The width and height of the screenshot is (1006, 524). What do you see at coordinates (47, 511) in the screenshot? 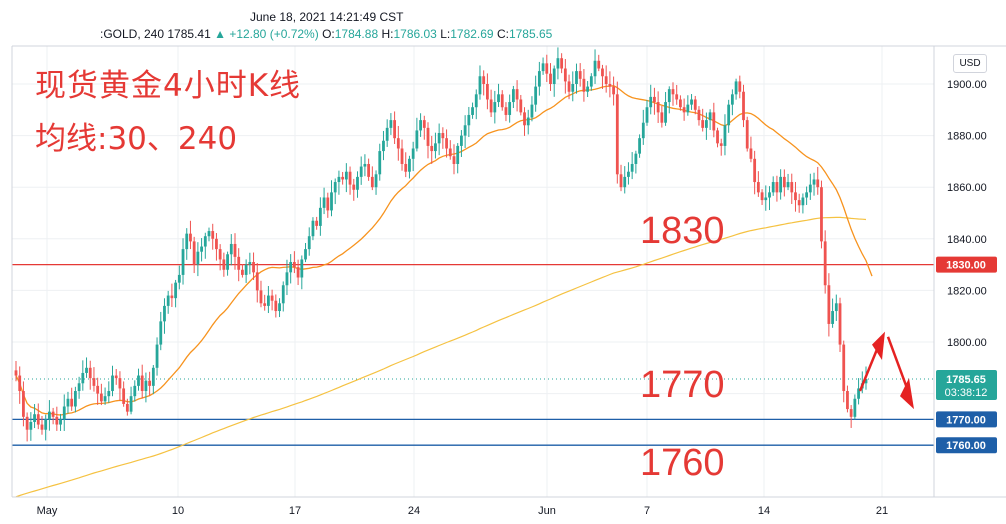
I see `time-tick-label: May` at bounding box center [47, 511].